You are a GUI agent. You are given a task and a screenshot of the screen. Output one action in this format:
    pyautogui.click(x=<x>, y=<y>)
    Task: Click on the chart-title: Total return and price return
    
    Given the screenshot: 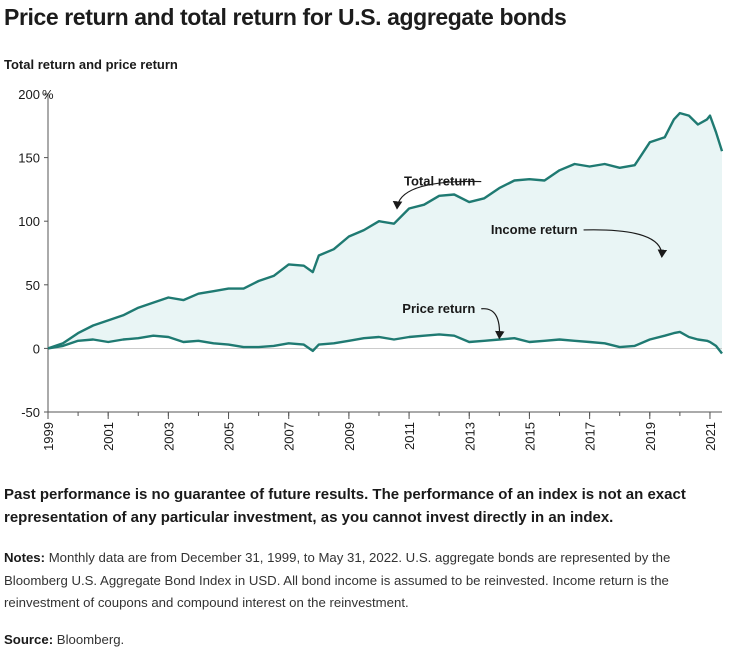 What is the action you would take?
    pyautogui.click(x=91, y=64)
    